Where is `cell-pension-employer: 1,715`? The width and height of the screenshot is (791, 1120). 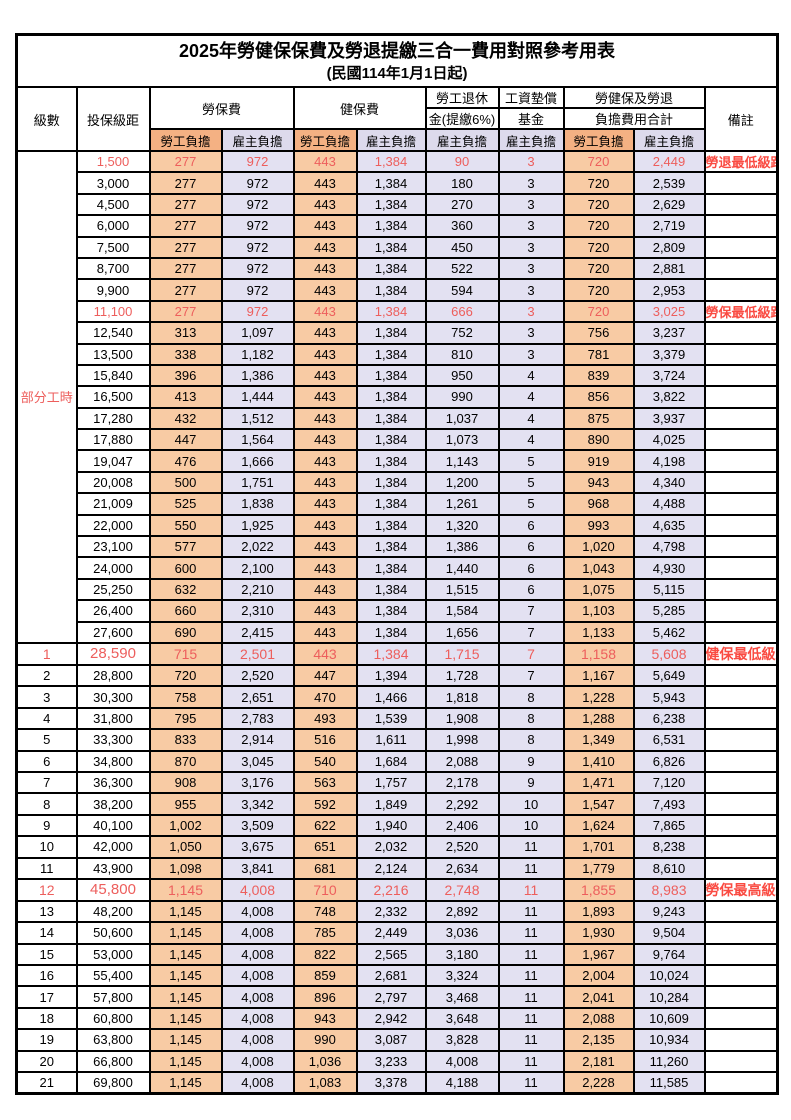 cell-pension-employer: 1,715 is located at coordinates (462, 653).